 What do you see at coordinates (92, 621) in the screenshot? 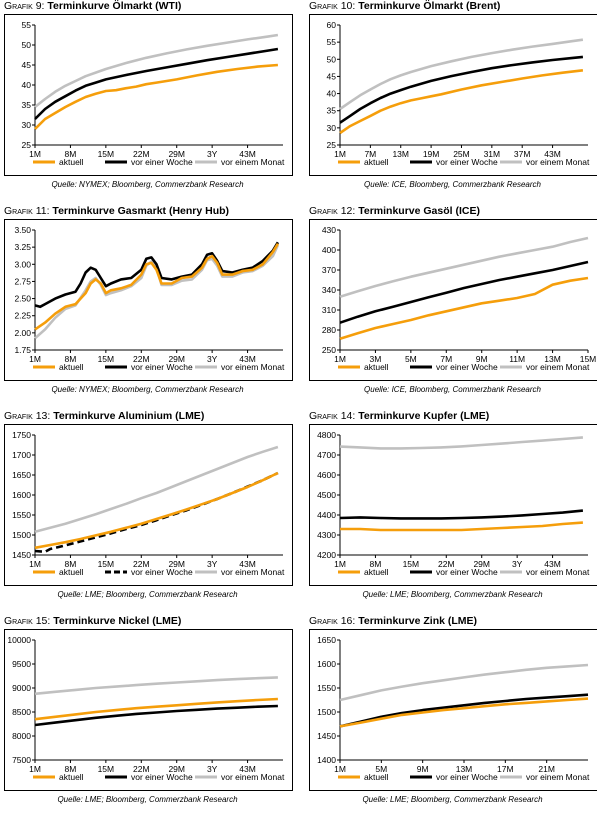
I see `chart-title: Grafik 15: Terminkurve Nickel (LME)` at bounding box center [92, 621].